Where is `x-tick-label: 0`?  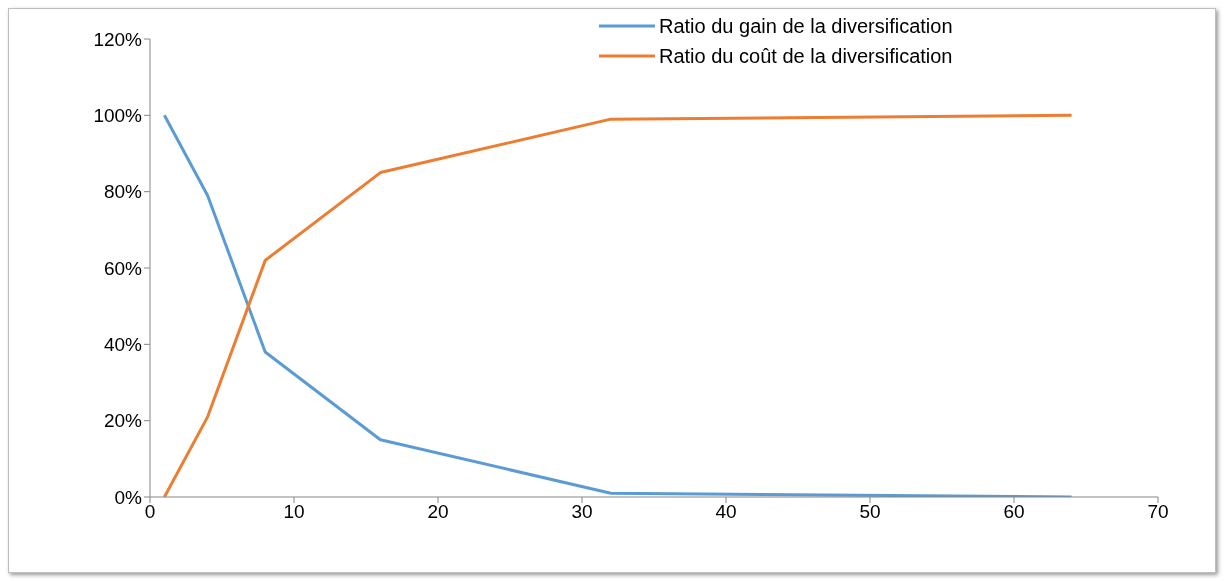 x-tick-label: 0 is located at coordinates (150, 512).